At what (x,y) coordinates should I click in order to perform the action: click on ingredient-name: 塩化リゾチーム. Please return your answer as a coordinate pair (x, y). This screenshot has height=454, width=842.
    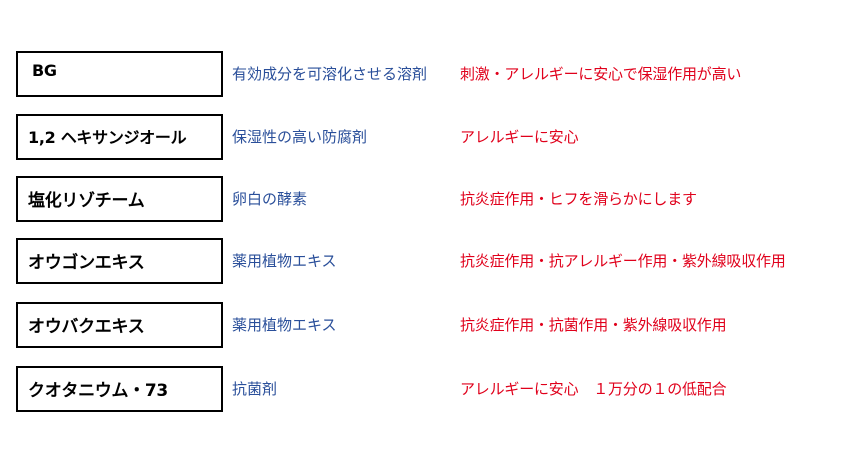
    Looking at the image, I should click on (86, 201).